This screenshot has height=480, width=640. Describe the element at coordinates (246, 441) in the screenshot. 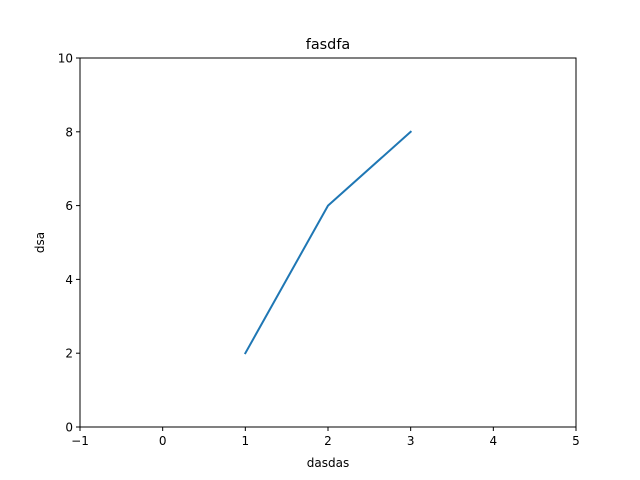

I see `x-tick-label: 1` at that location.